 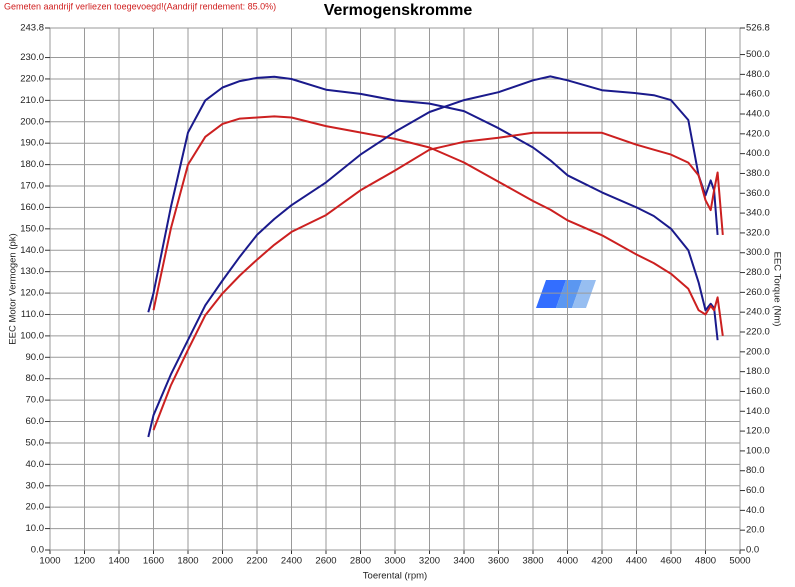 What do you see at coordinates (35, 464) in the screenshot?
I see `y-tick-label: 40.0` at bounding box center [35, 464].